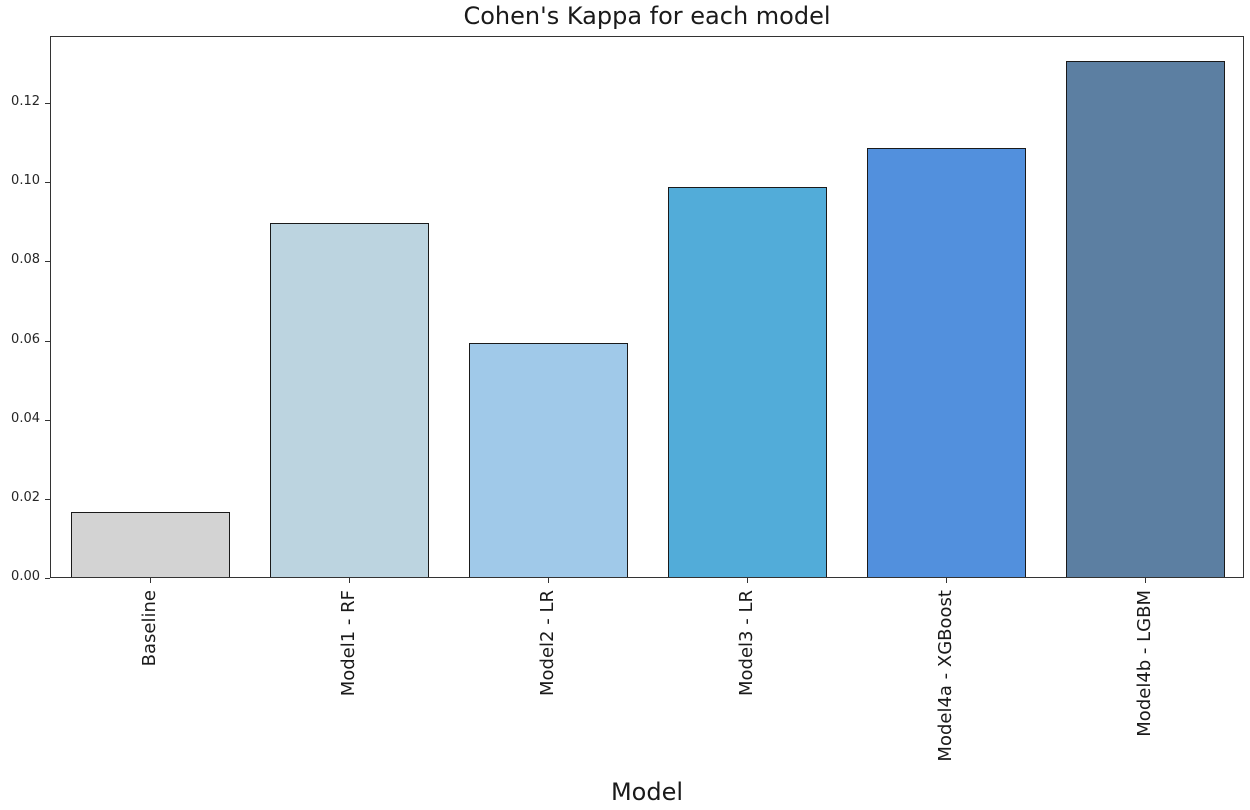 This screenshot has width=1250, height=810. Describe the element at coordinates (149, 628) in the screenshot. I see `x-tick-label: Baseline` at that location.